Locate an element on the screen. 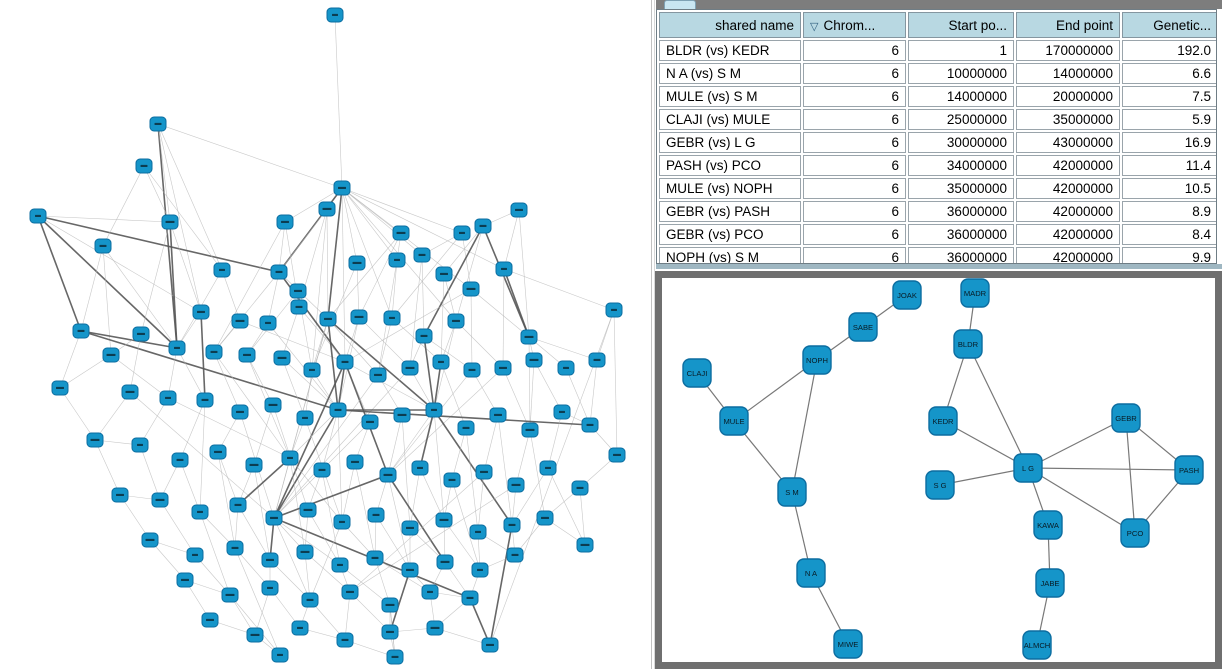 The width and height of the screenshot is (1222, 669). table-row: MULE (vs) S M 6 14000000 20000000 7.5 is located at coordinates (937, 96).